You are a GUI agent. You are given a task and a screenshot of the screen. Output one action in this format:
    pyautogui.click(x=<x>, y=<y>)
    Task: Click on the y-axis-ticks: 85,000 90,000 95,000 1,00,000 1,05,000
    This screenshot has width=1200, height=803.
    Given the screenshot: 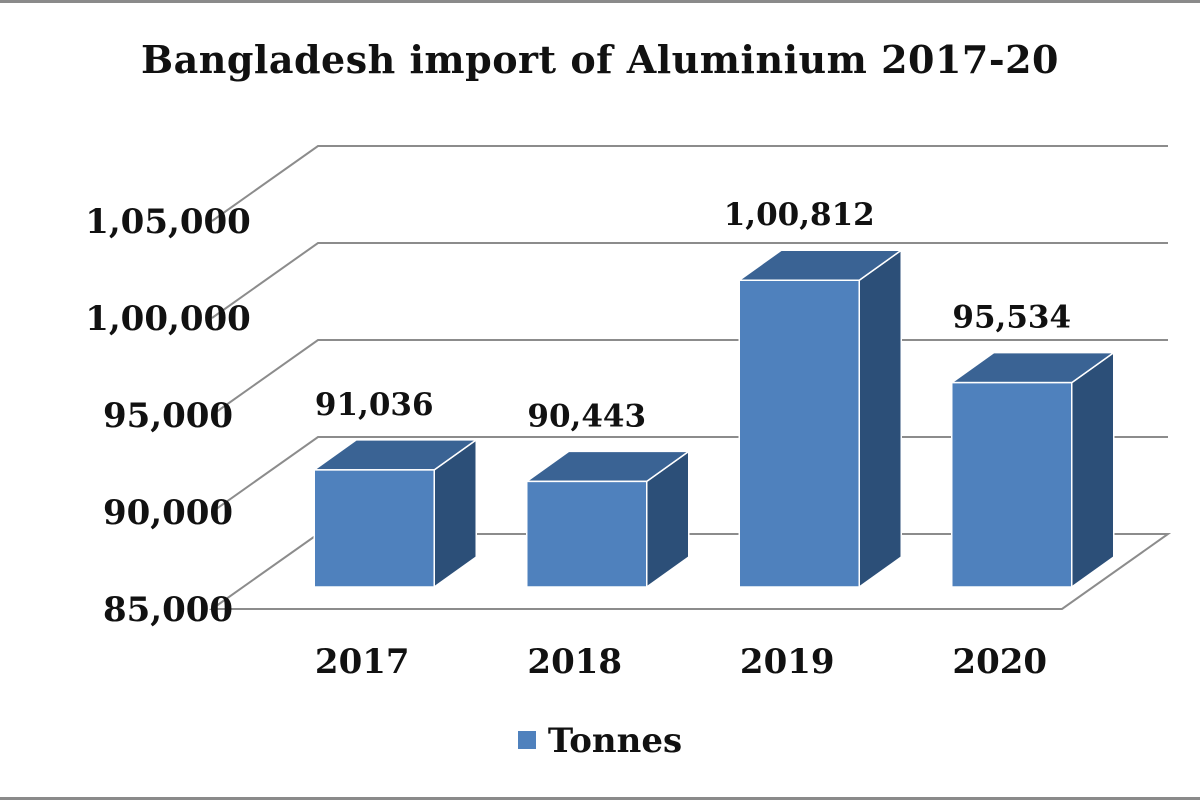 What is the action you would take?
    pyautogui.click(x=168, y=416)
    